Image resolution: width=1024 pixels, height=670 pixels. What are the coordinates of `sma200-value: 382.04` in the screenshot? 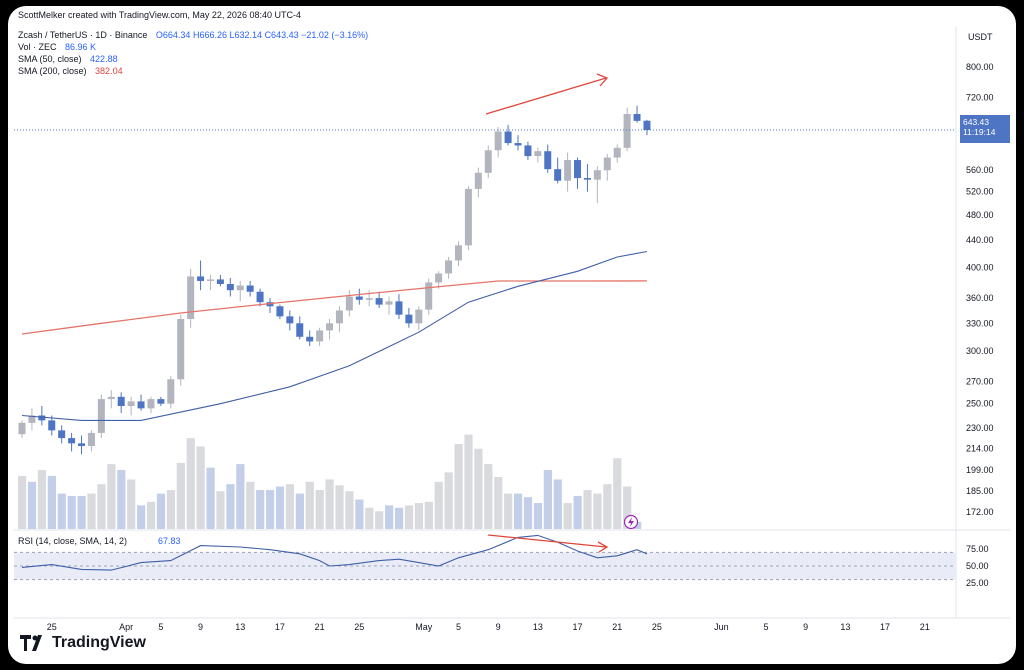 It's located at (109, 71).